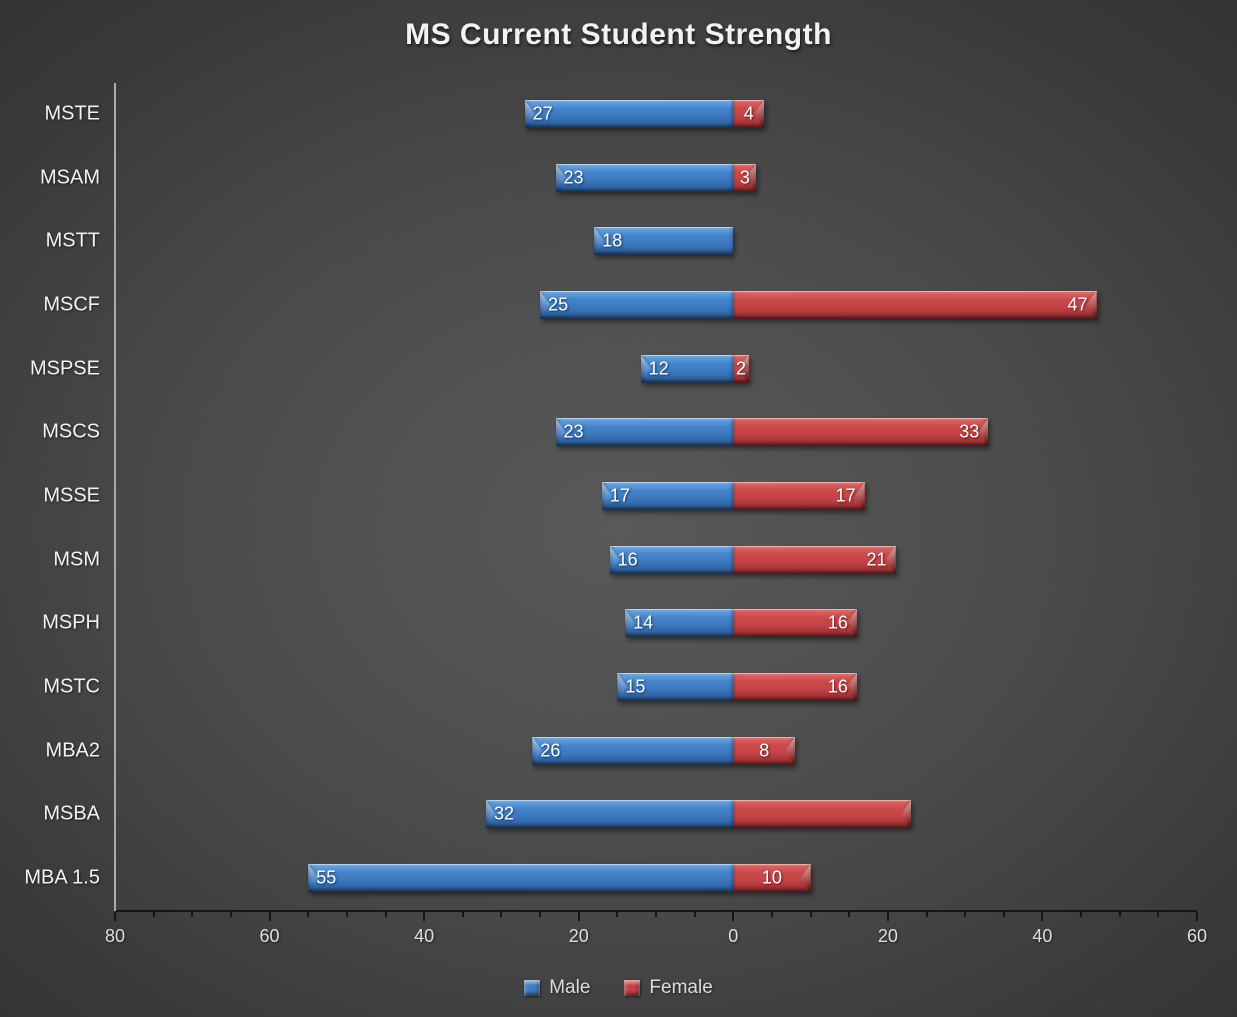  Describe the element at coordinates (637, 304) in the screenshot. I see `male-bar: 25` at that location.